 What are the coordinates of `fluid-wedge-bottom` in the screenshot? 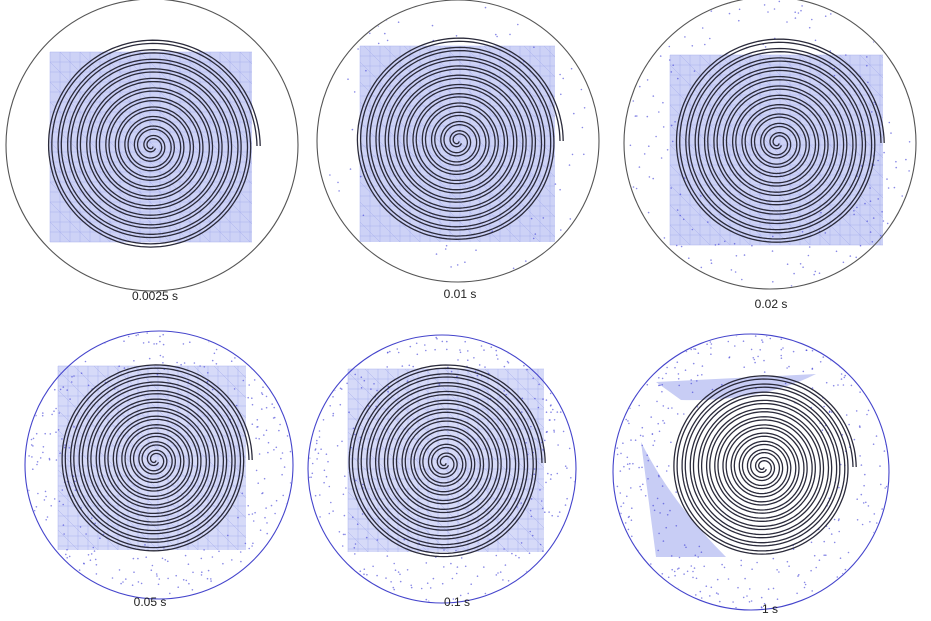 It's located at (683, 499).